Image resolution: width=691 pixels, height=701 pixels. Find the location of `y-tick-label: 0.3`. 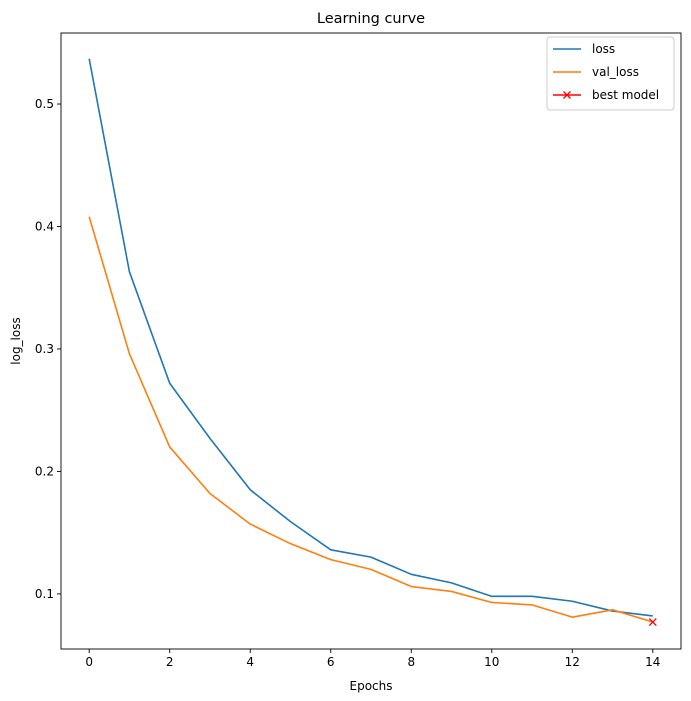

y-tick-label: 0.3 is located at coordinates (44, 349).